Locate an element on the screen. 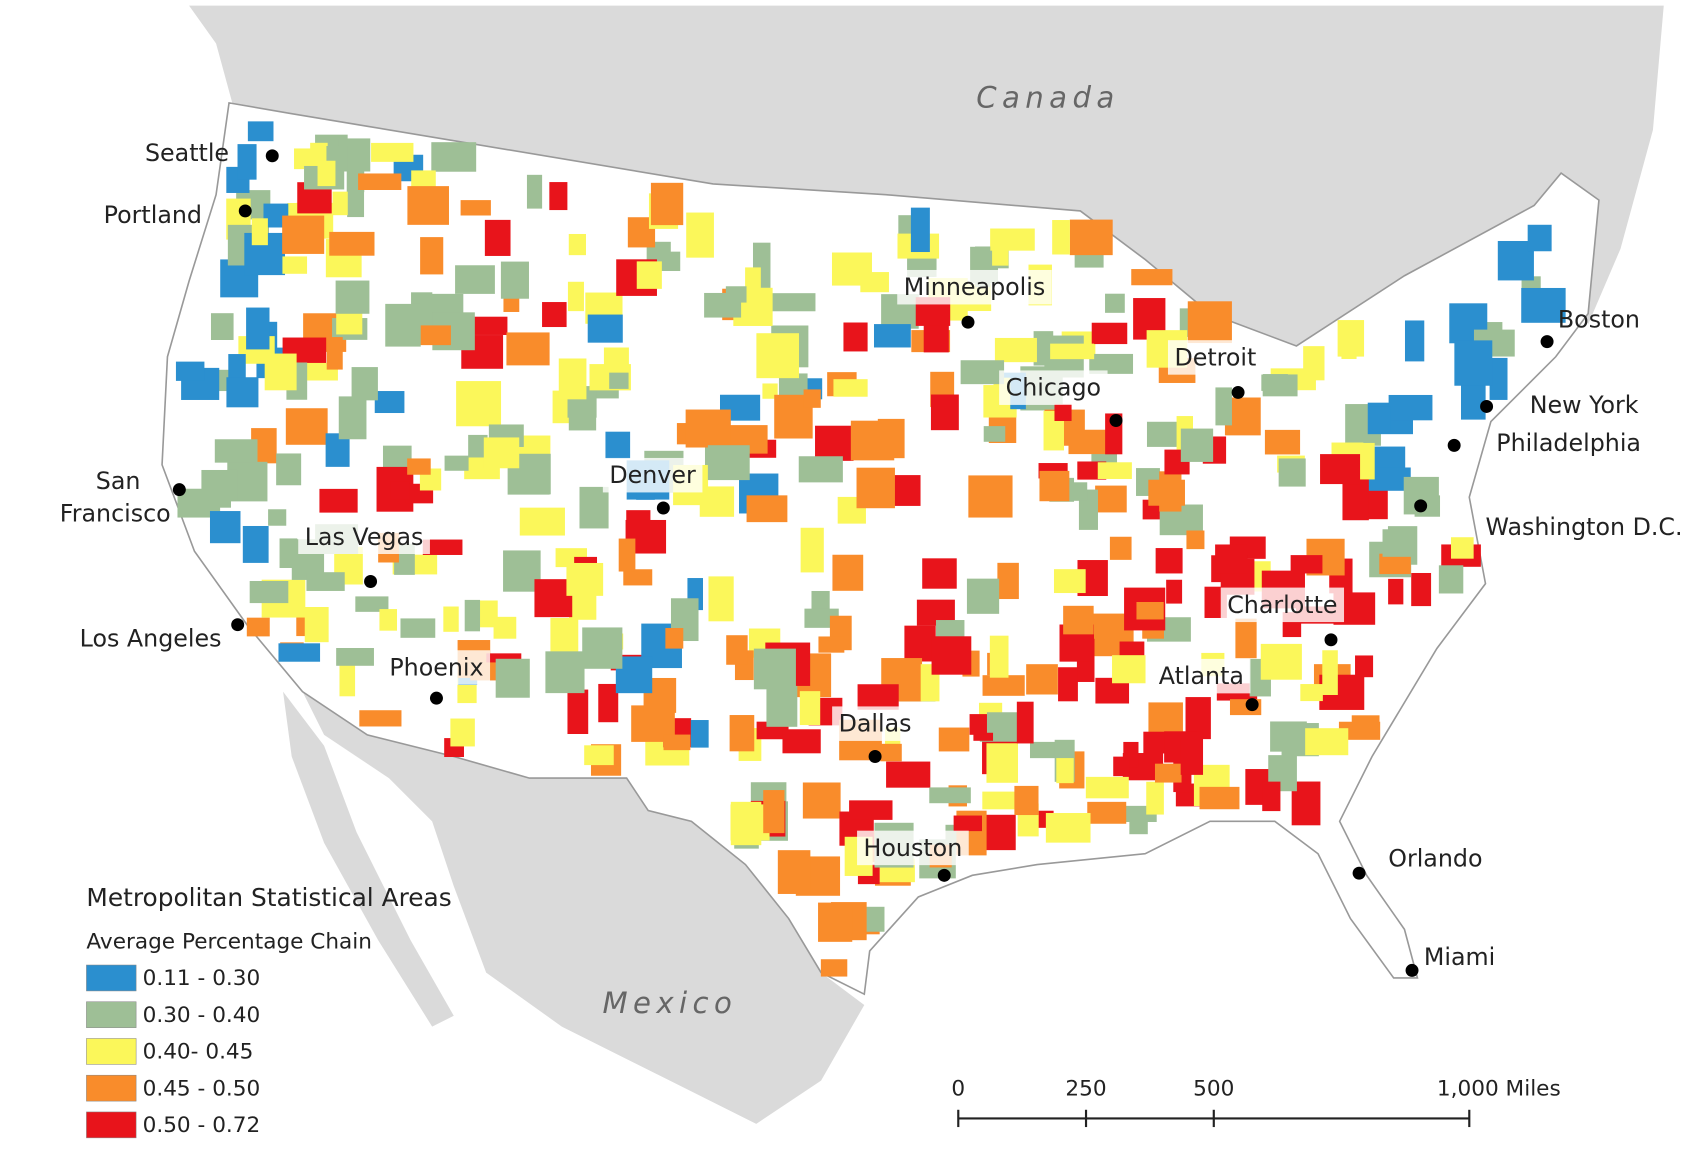  city-label: Washington D.C. is located at coordinates (1583, 527).